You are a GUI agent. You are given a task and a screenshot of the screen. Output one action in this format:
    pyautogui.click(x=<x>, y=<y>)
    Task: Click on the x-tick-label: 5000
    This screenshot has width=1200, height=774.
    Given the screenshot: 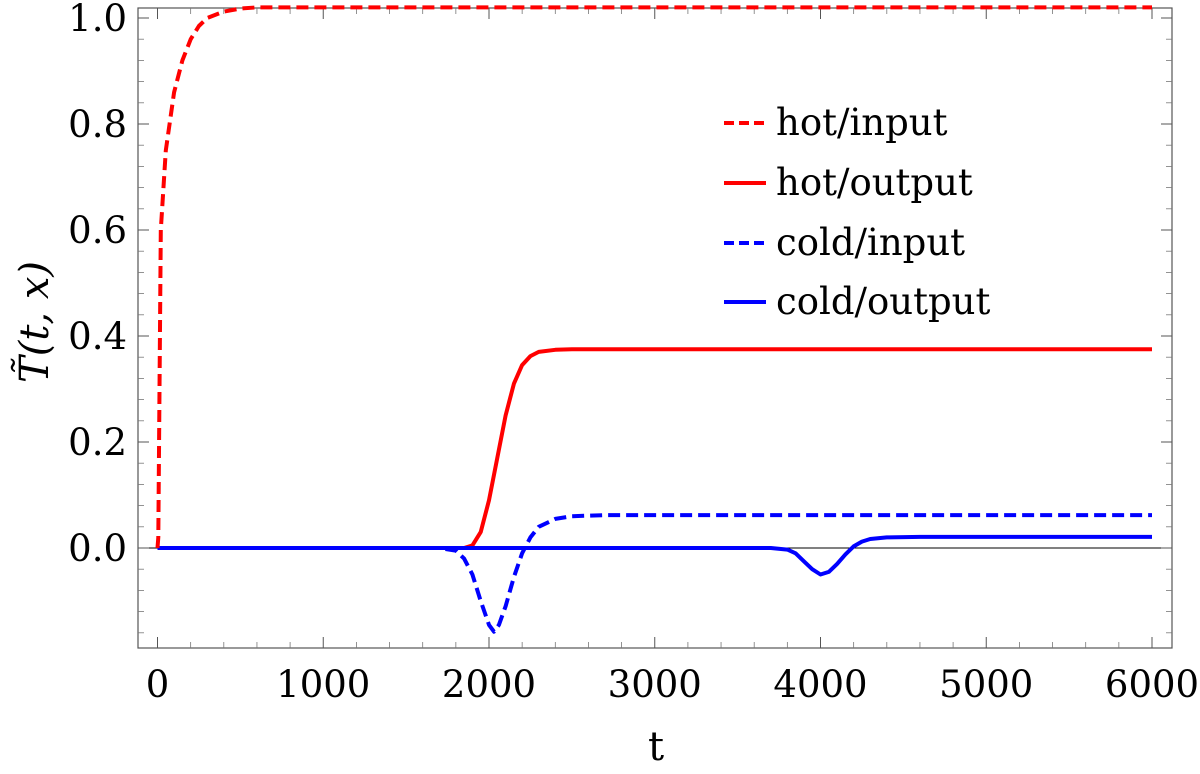 What is the action you would take?
    pyautogui.click(x=986, y=684)
    